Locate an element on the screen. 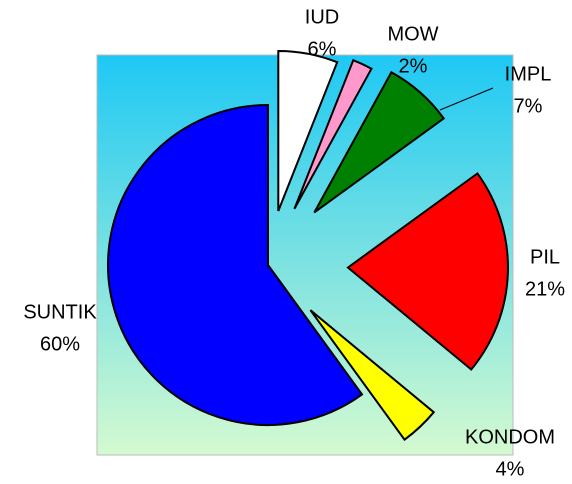  slice-label: IUD is located at coordinates (322, 17).